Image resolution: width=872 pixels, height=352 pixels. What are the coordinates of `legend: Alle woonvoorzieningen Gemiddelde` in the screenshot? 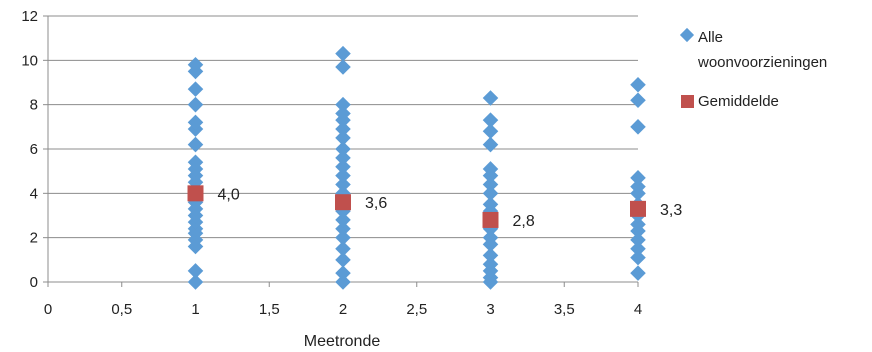 It's located at (753, 68).